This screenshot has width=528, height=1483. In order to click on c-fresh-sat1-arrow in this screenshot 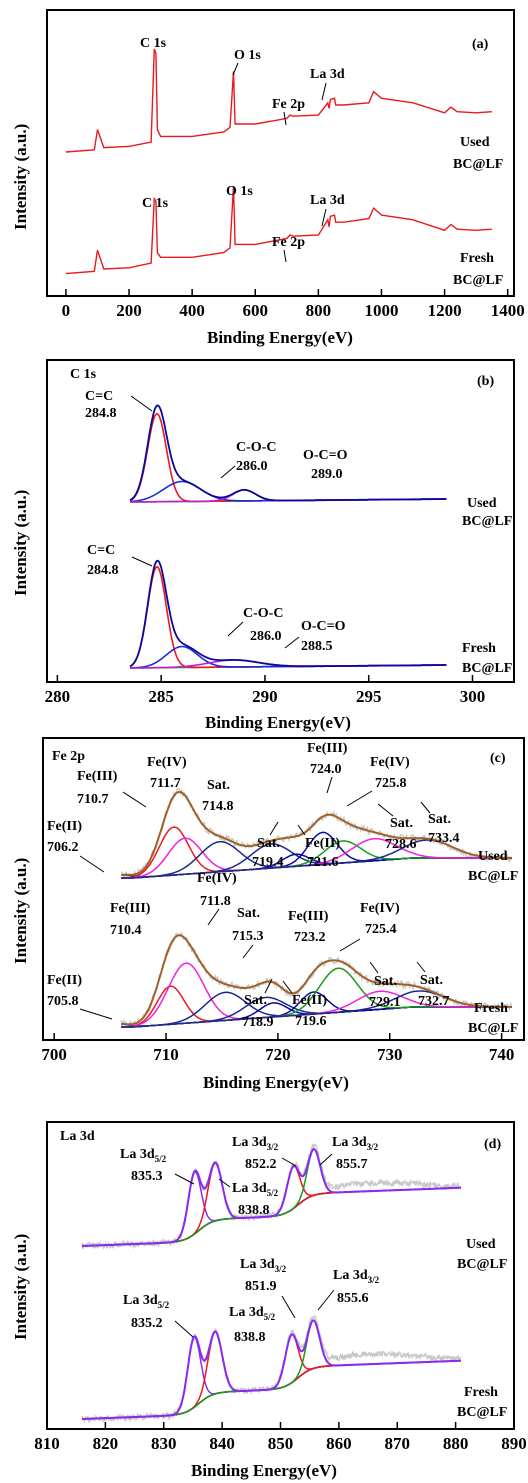, I will do `click(248, 951)`.